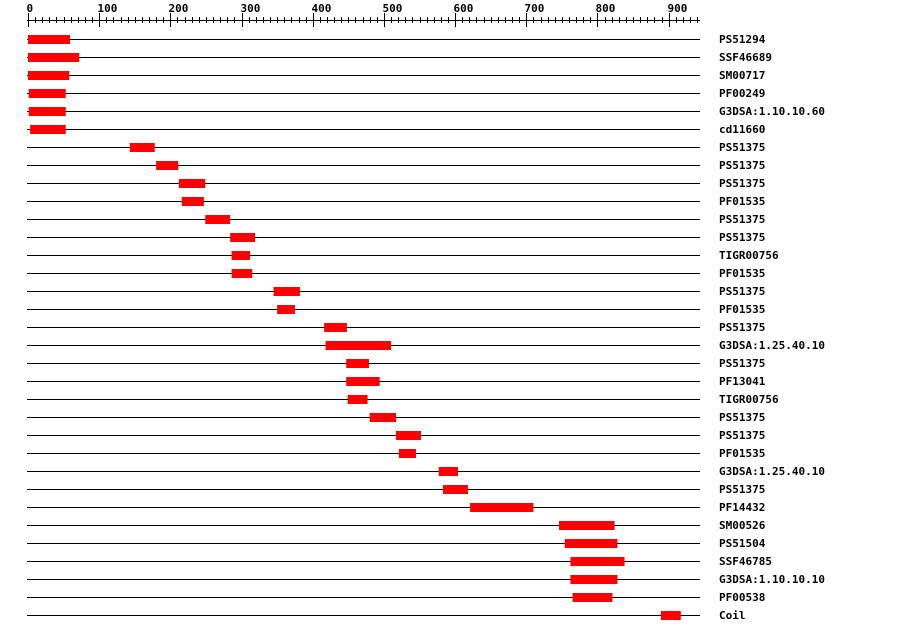  I want to click on row-label: SSF46689, so click(745, 57).